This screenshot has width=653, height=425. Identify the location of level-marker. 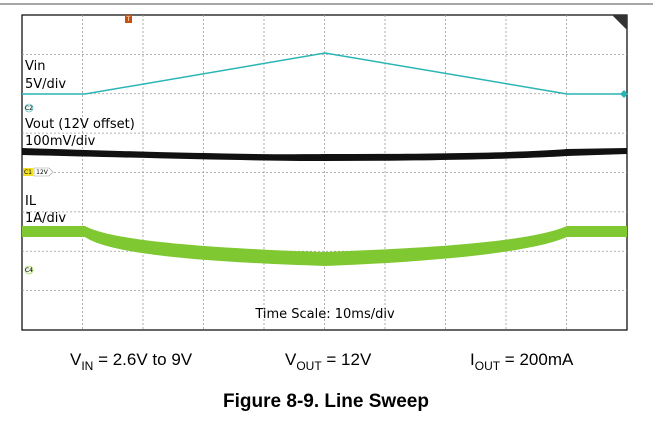
(624, 94).